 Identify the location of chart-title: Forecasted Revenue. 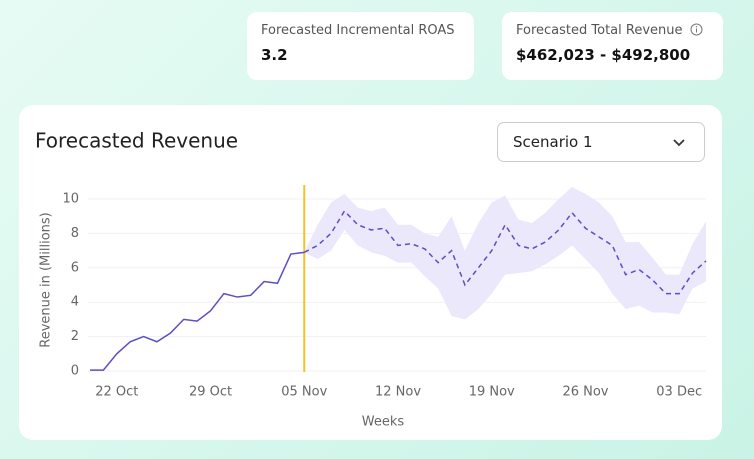
(136, 141).